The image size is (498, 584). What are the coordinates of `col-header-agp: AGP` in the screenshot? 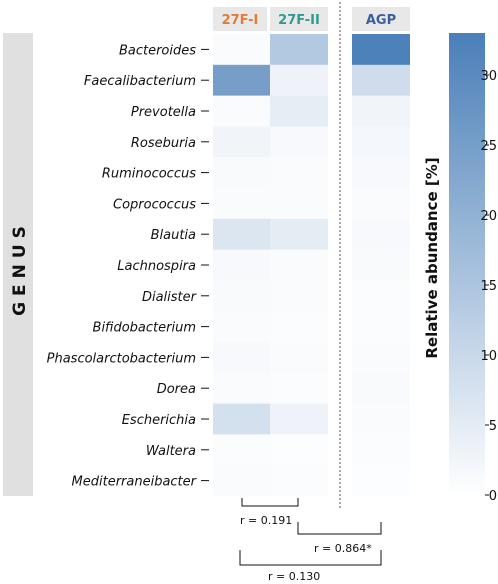 It's located at (381, 20).